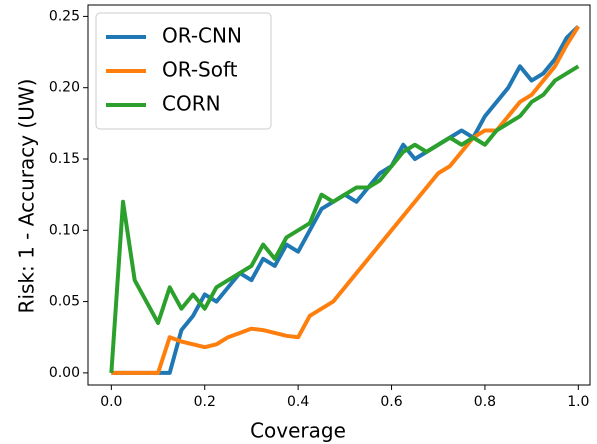  What do you see at coordinates (64, 16) in the screenshot?
I see `y-tick-label: 0.25` at bounding box center [64, 16].